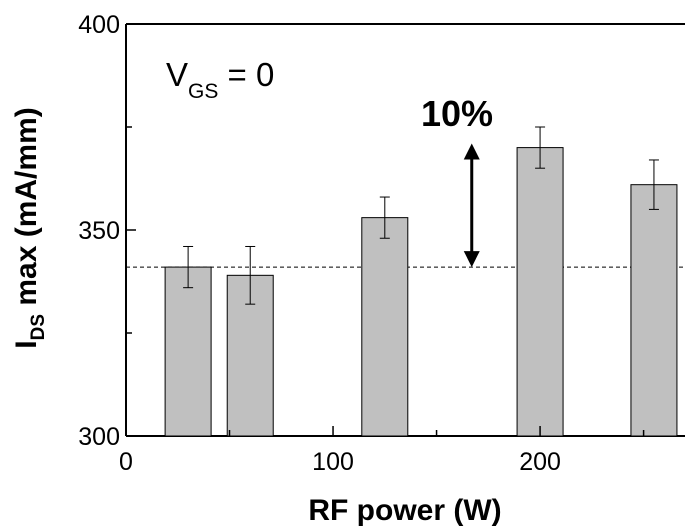 The width and height of the screenshot is (685, 530). Describe the element at coordinates (246, 74) in the screenshot. I see `condition-label-rest: = 0` at that location.